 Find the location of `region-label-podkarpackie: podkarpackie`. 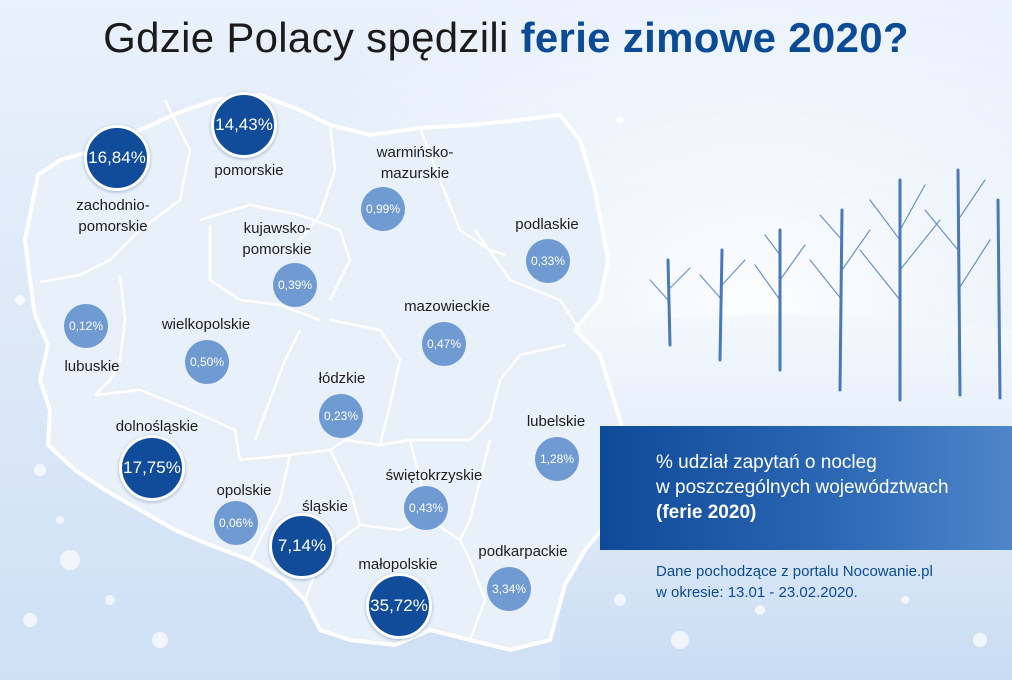

region-label-podkarpackie: podkarpackie is located at coordinates (522, 551).